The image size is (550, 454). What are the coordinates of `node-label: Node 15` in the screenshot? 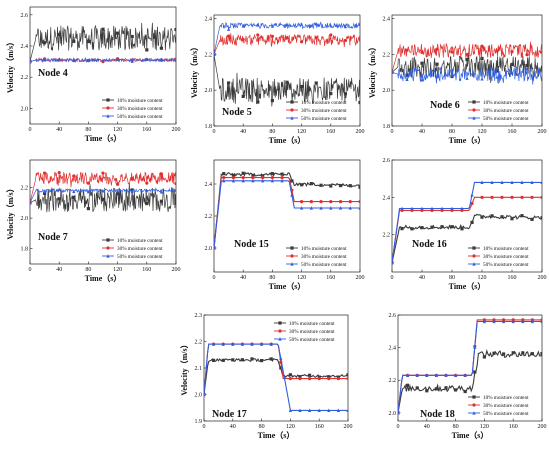 It's located at (251, 244).